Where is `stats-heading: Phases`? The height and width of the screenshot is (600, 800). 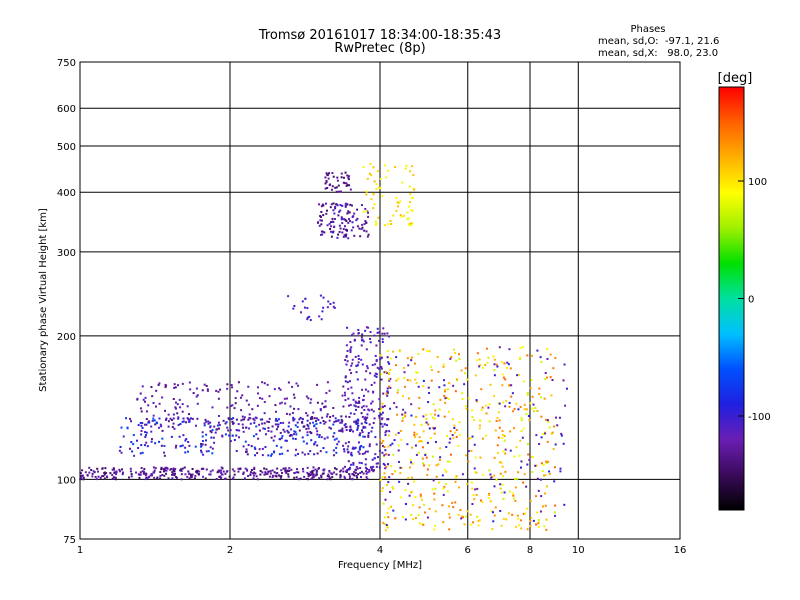
stats-heading: Phases is located at coordinates (647, 29).